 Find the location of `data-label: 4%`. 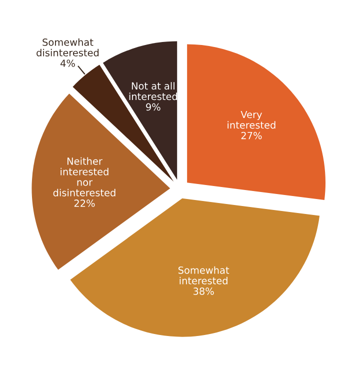

data-label: 4% is located at coordinates (67, 63).